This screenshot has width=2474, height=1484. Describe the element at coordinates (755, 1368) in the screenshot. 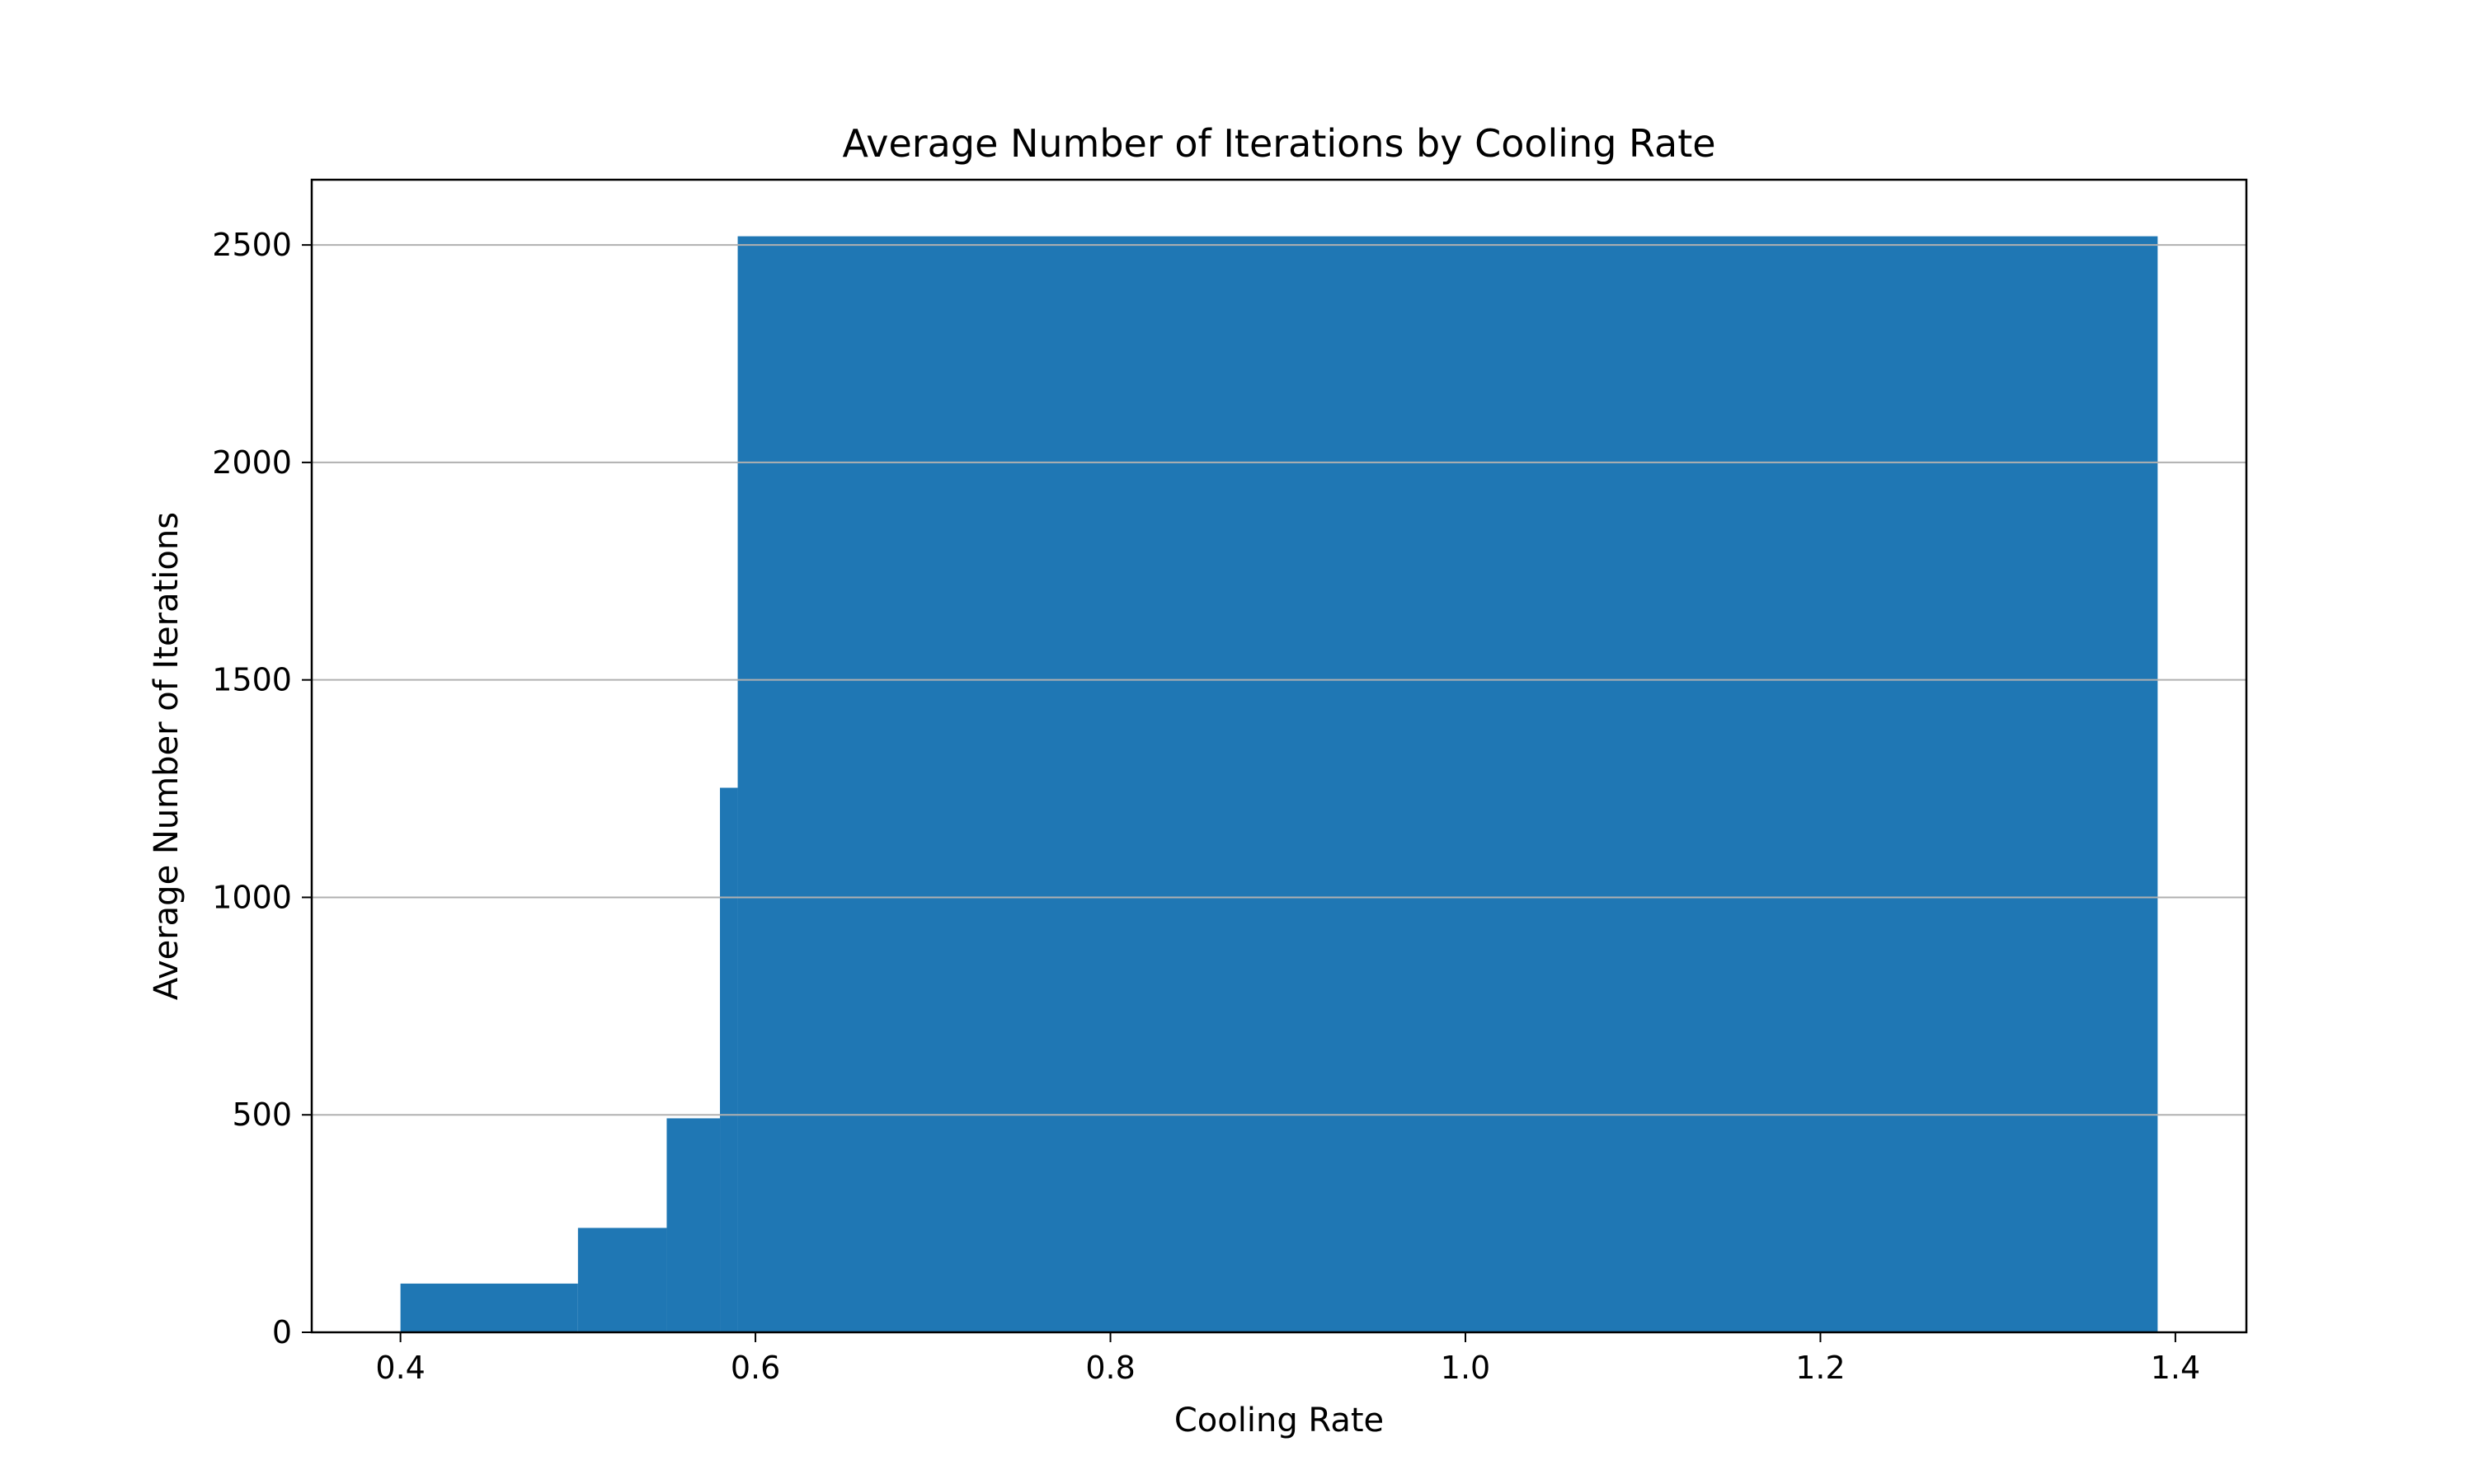

I see `x-tick-label-1: 0.6` at that location.